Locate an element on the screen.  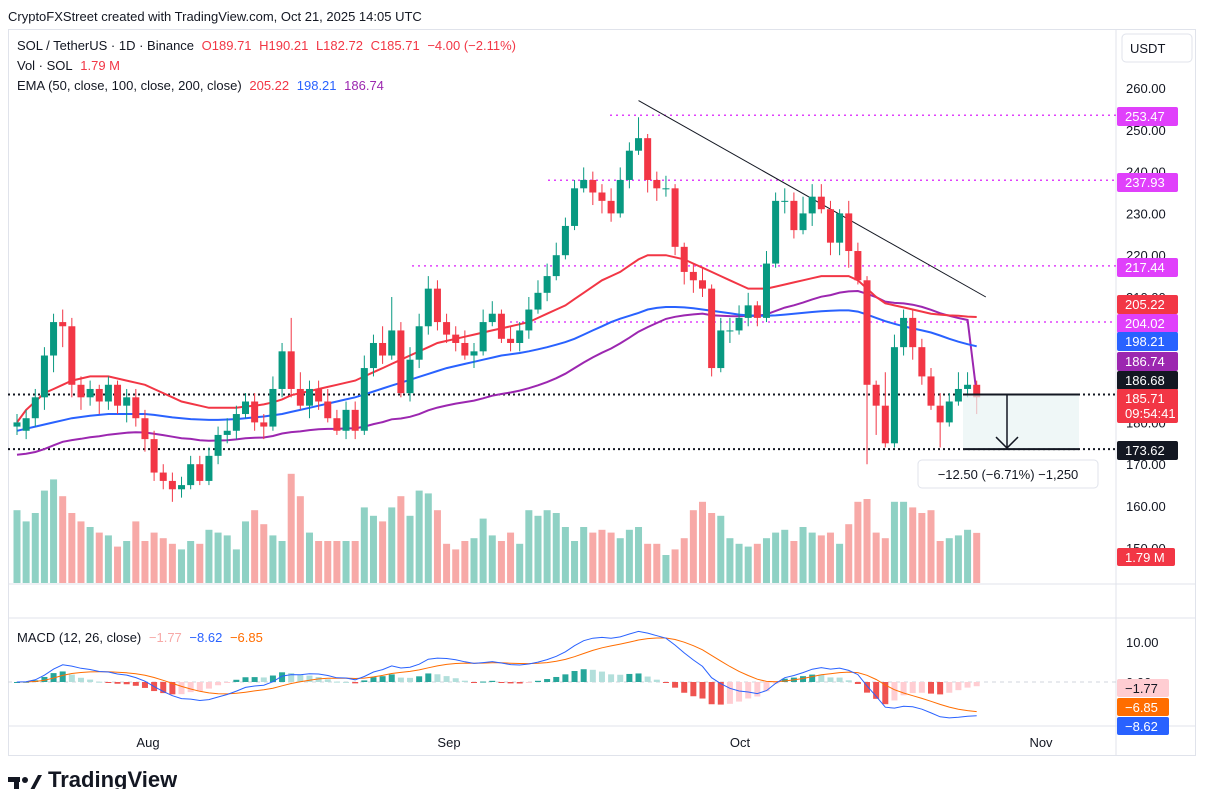
legend-volume: Vol · SOL 1.79 M is located at coordinates (70, 65).